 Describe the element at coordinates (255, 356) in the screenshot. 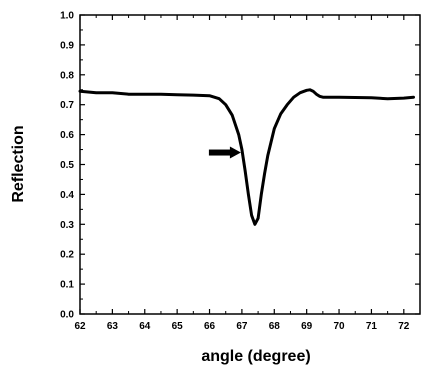

I see `x-axis-title: angle (degree)` at that location.